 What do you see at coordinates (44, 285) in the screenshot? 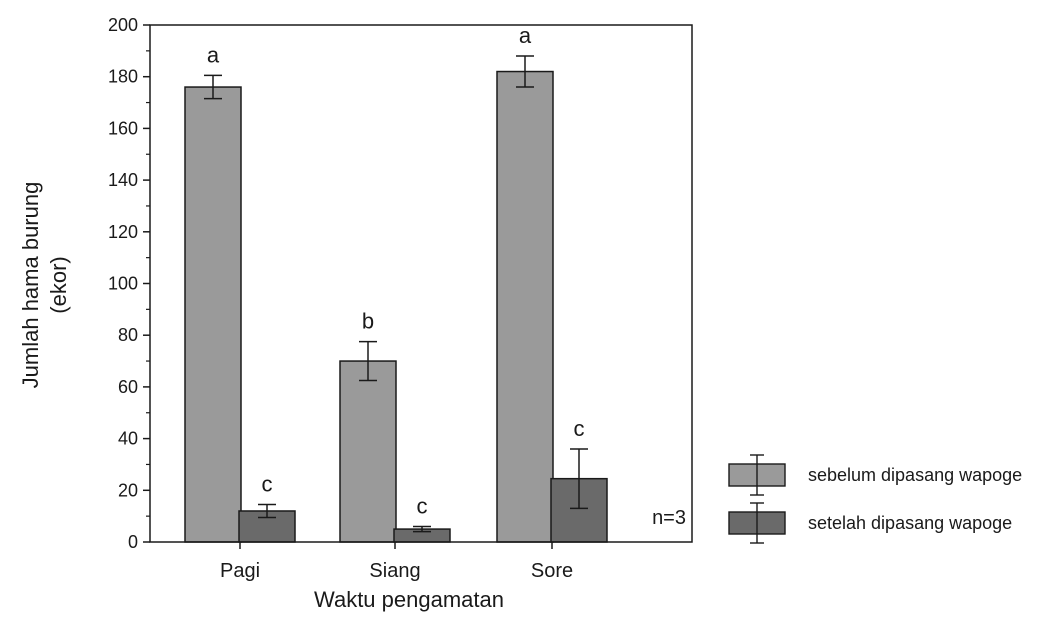
I see `y-axis-title: Jumlah hama burung (ekor)` at bounding box center [44, 285].